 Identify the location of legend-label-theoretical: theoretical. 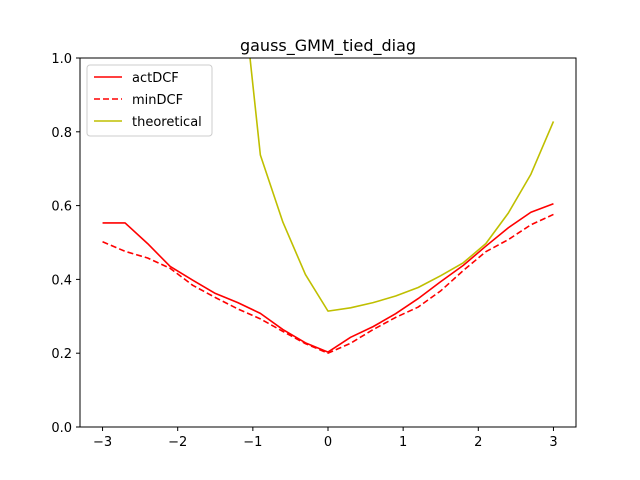
(167, 122).